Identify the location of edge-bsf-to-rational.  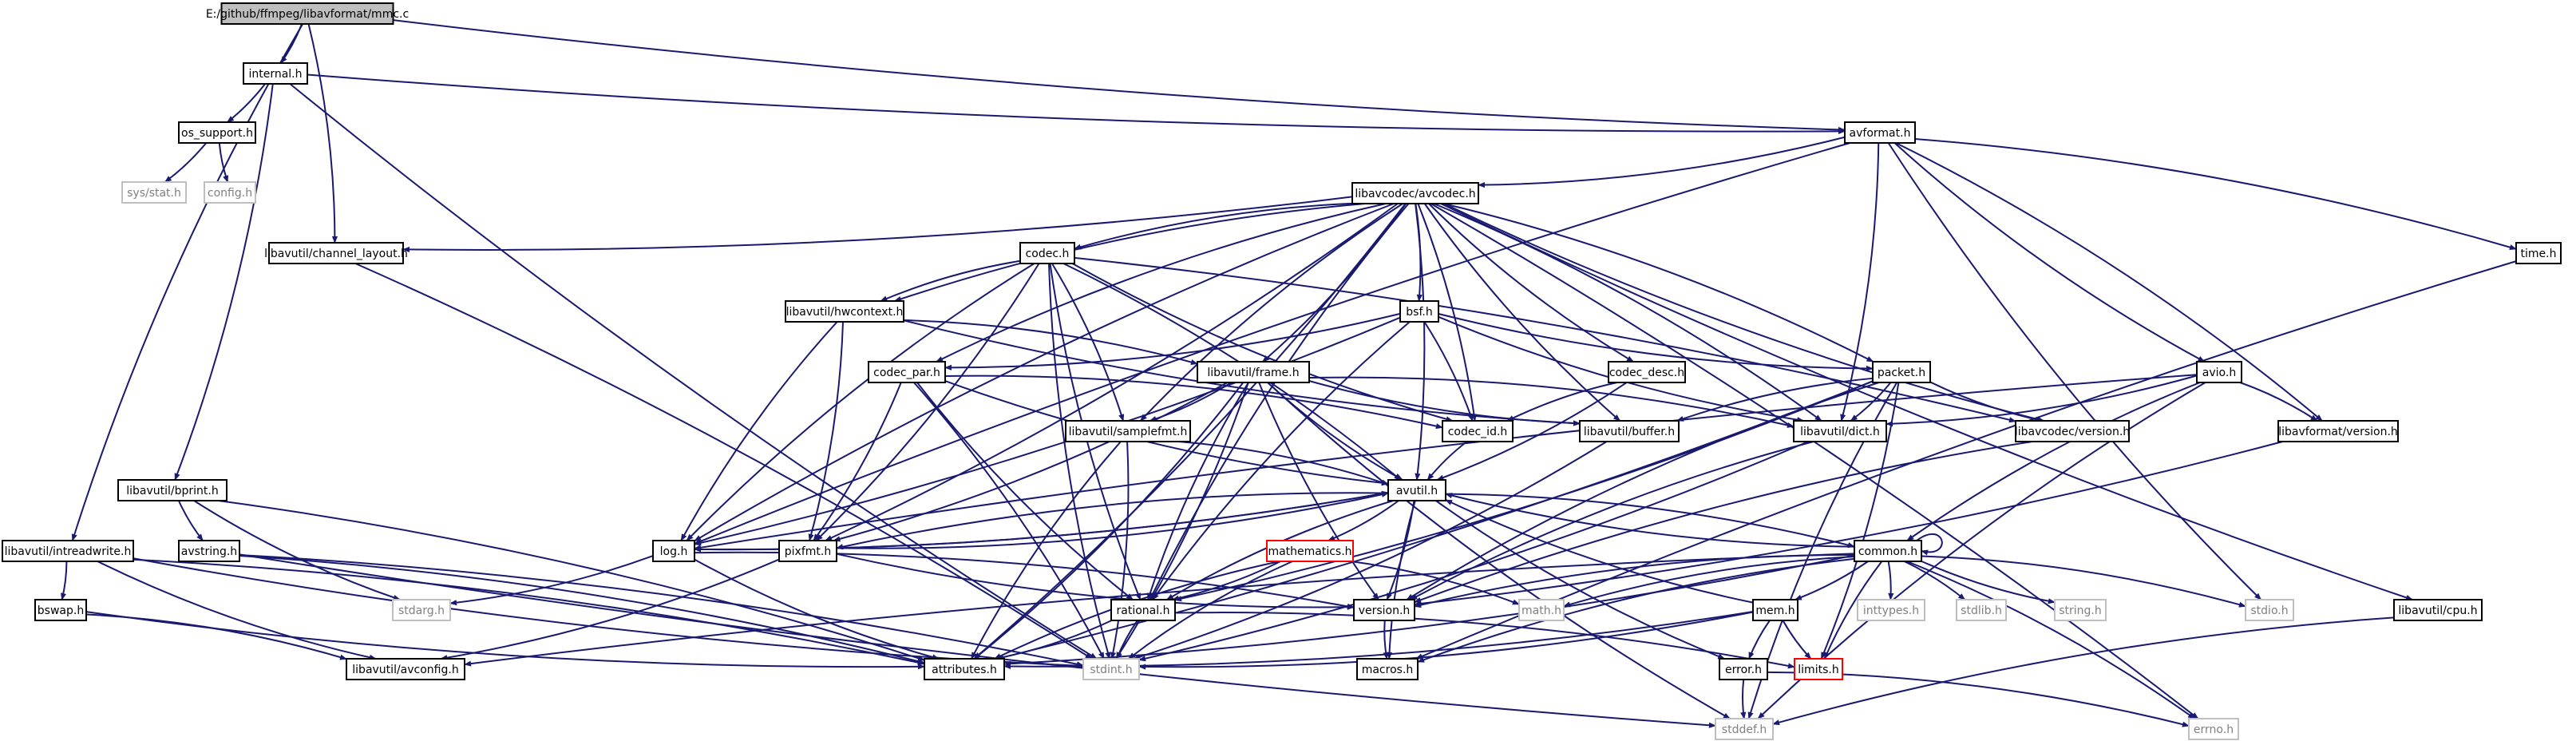
(1281, 460).